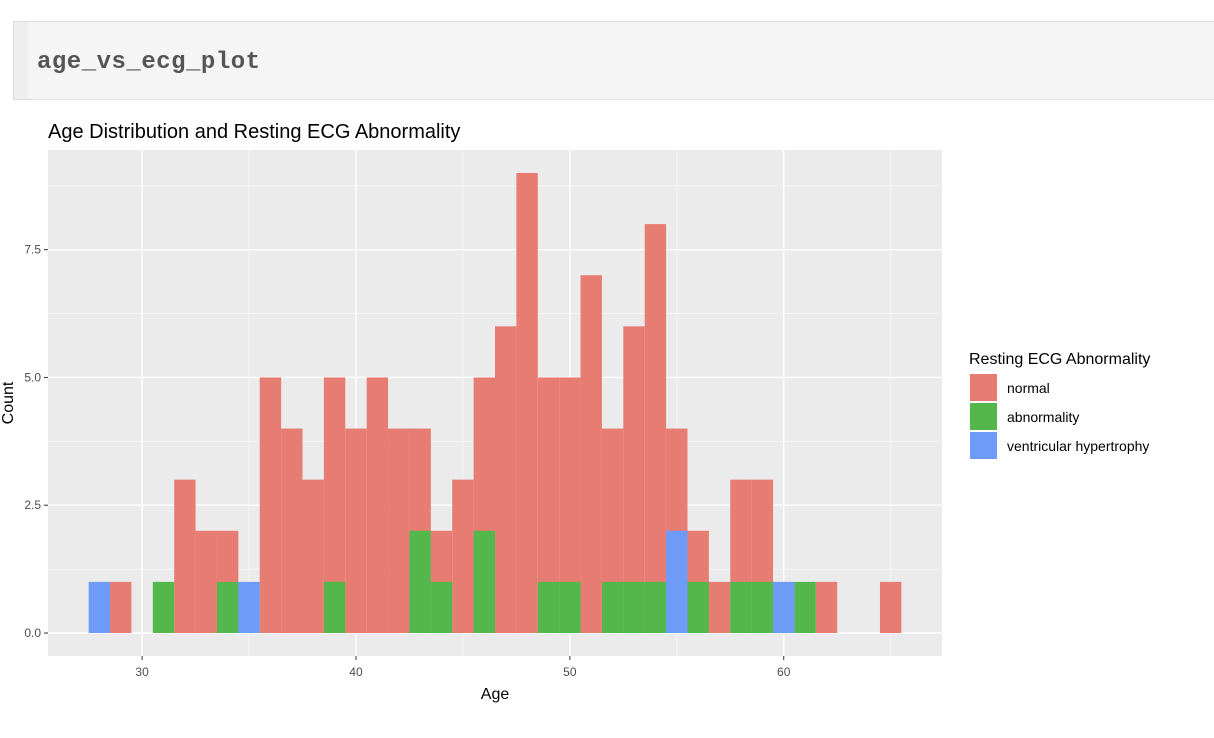 The width and height of the screenshot is (1214, 738). Describe the element at coordinates (32, 250) in the screenshot. I see `y-tick-label: 7.5` at that location.